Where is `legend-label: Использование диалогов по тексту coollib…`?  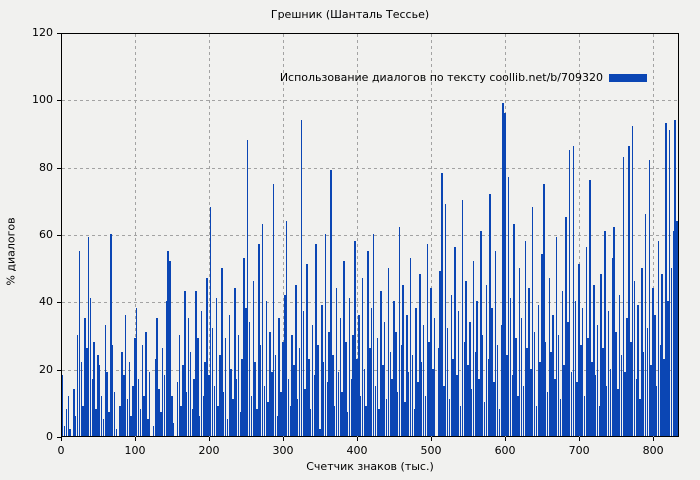 legend-label: Использование диалогов по тексту coollib… is located at coordinates (441, 77).